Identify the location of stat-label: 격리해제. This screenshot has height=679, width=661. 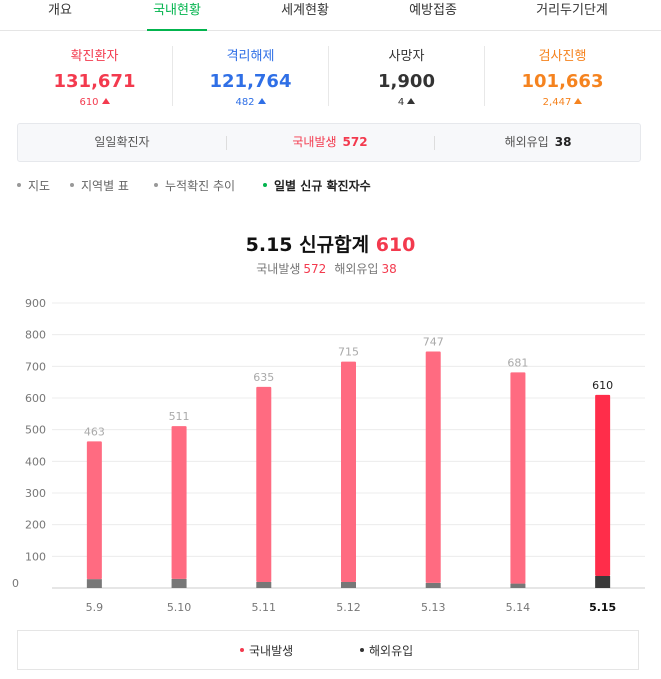
(250, 56).